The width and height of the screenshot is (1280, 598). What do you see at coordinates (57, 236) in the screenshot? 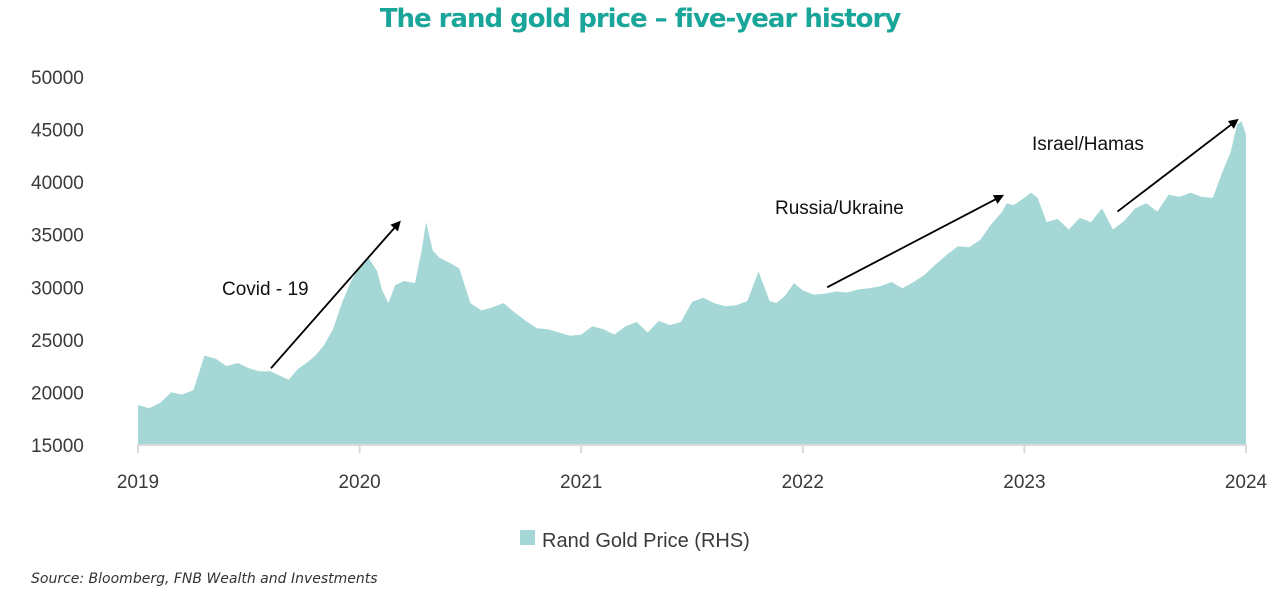
I see `y-tick-label: 35000` at bounding box center [57, 236].